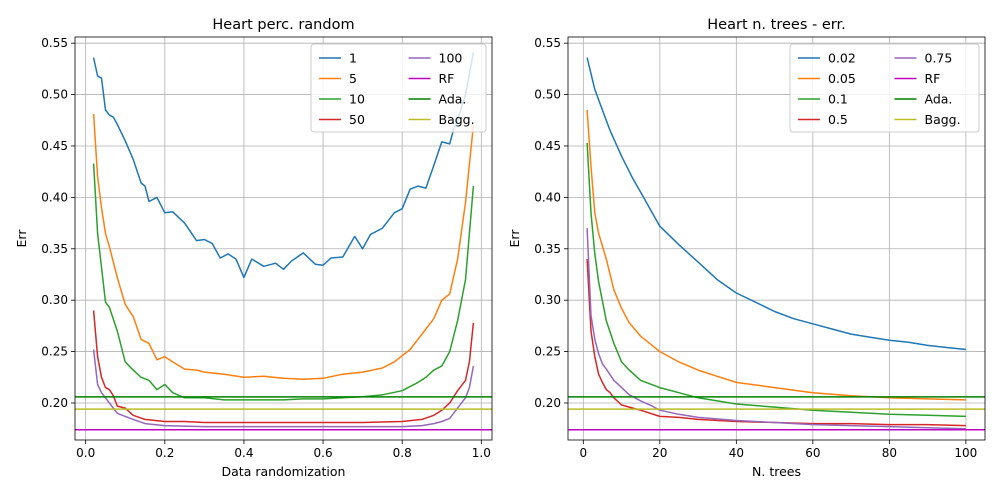 The image size is (1000, 504). I want to click on x-tick-label: 0.2, so click(164, 453).